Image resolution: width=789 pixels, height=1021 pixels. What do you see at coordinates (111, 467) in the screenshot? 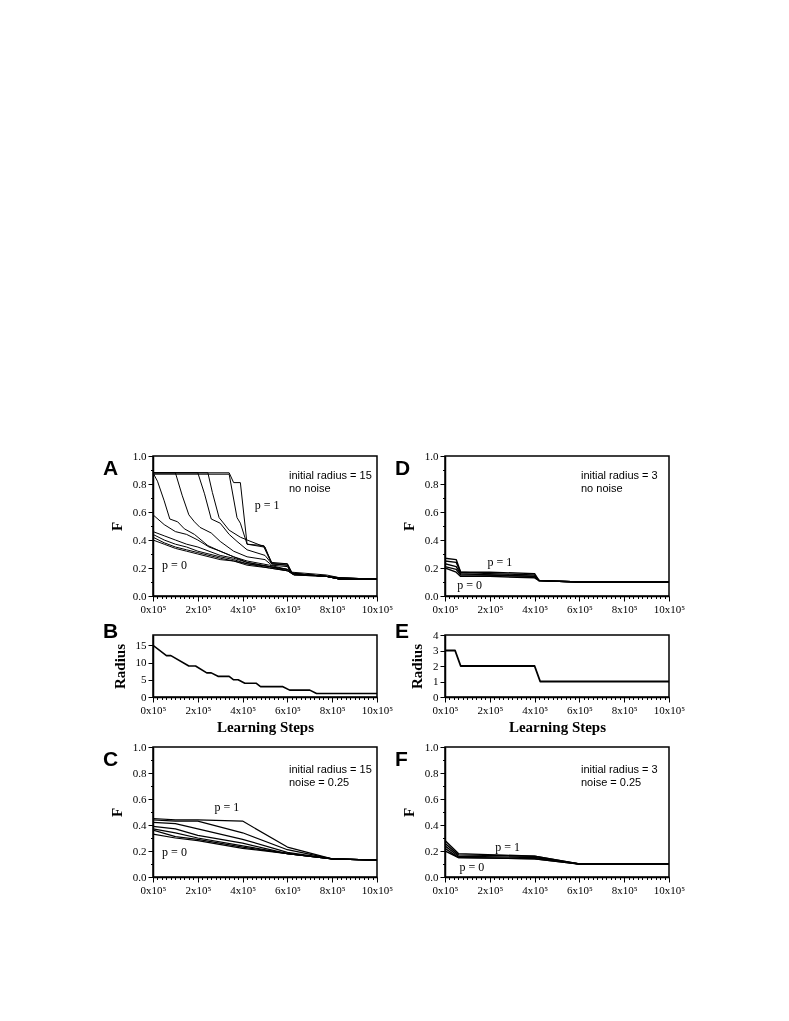
I see `chart-title: A` at bounding box center [111, 467].